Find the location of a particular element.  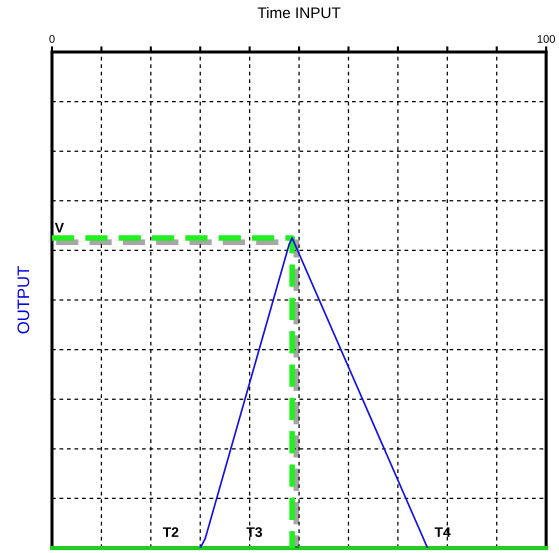

x-tick-label: 100 is located at coordinates (546, 38).